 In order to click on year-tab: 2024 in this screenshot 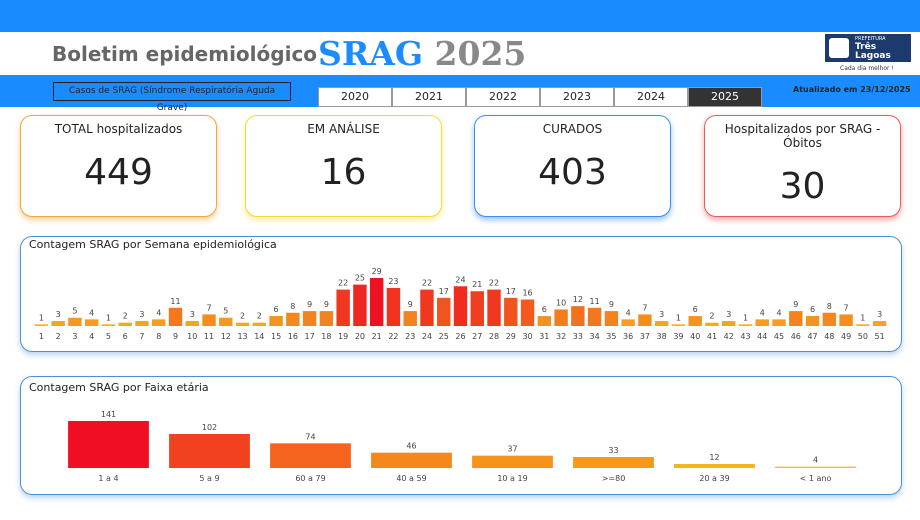, I will do `click(651, 97)`.